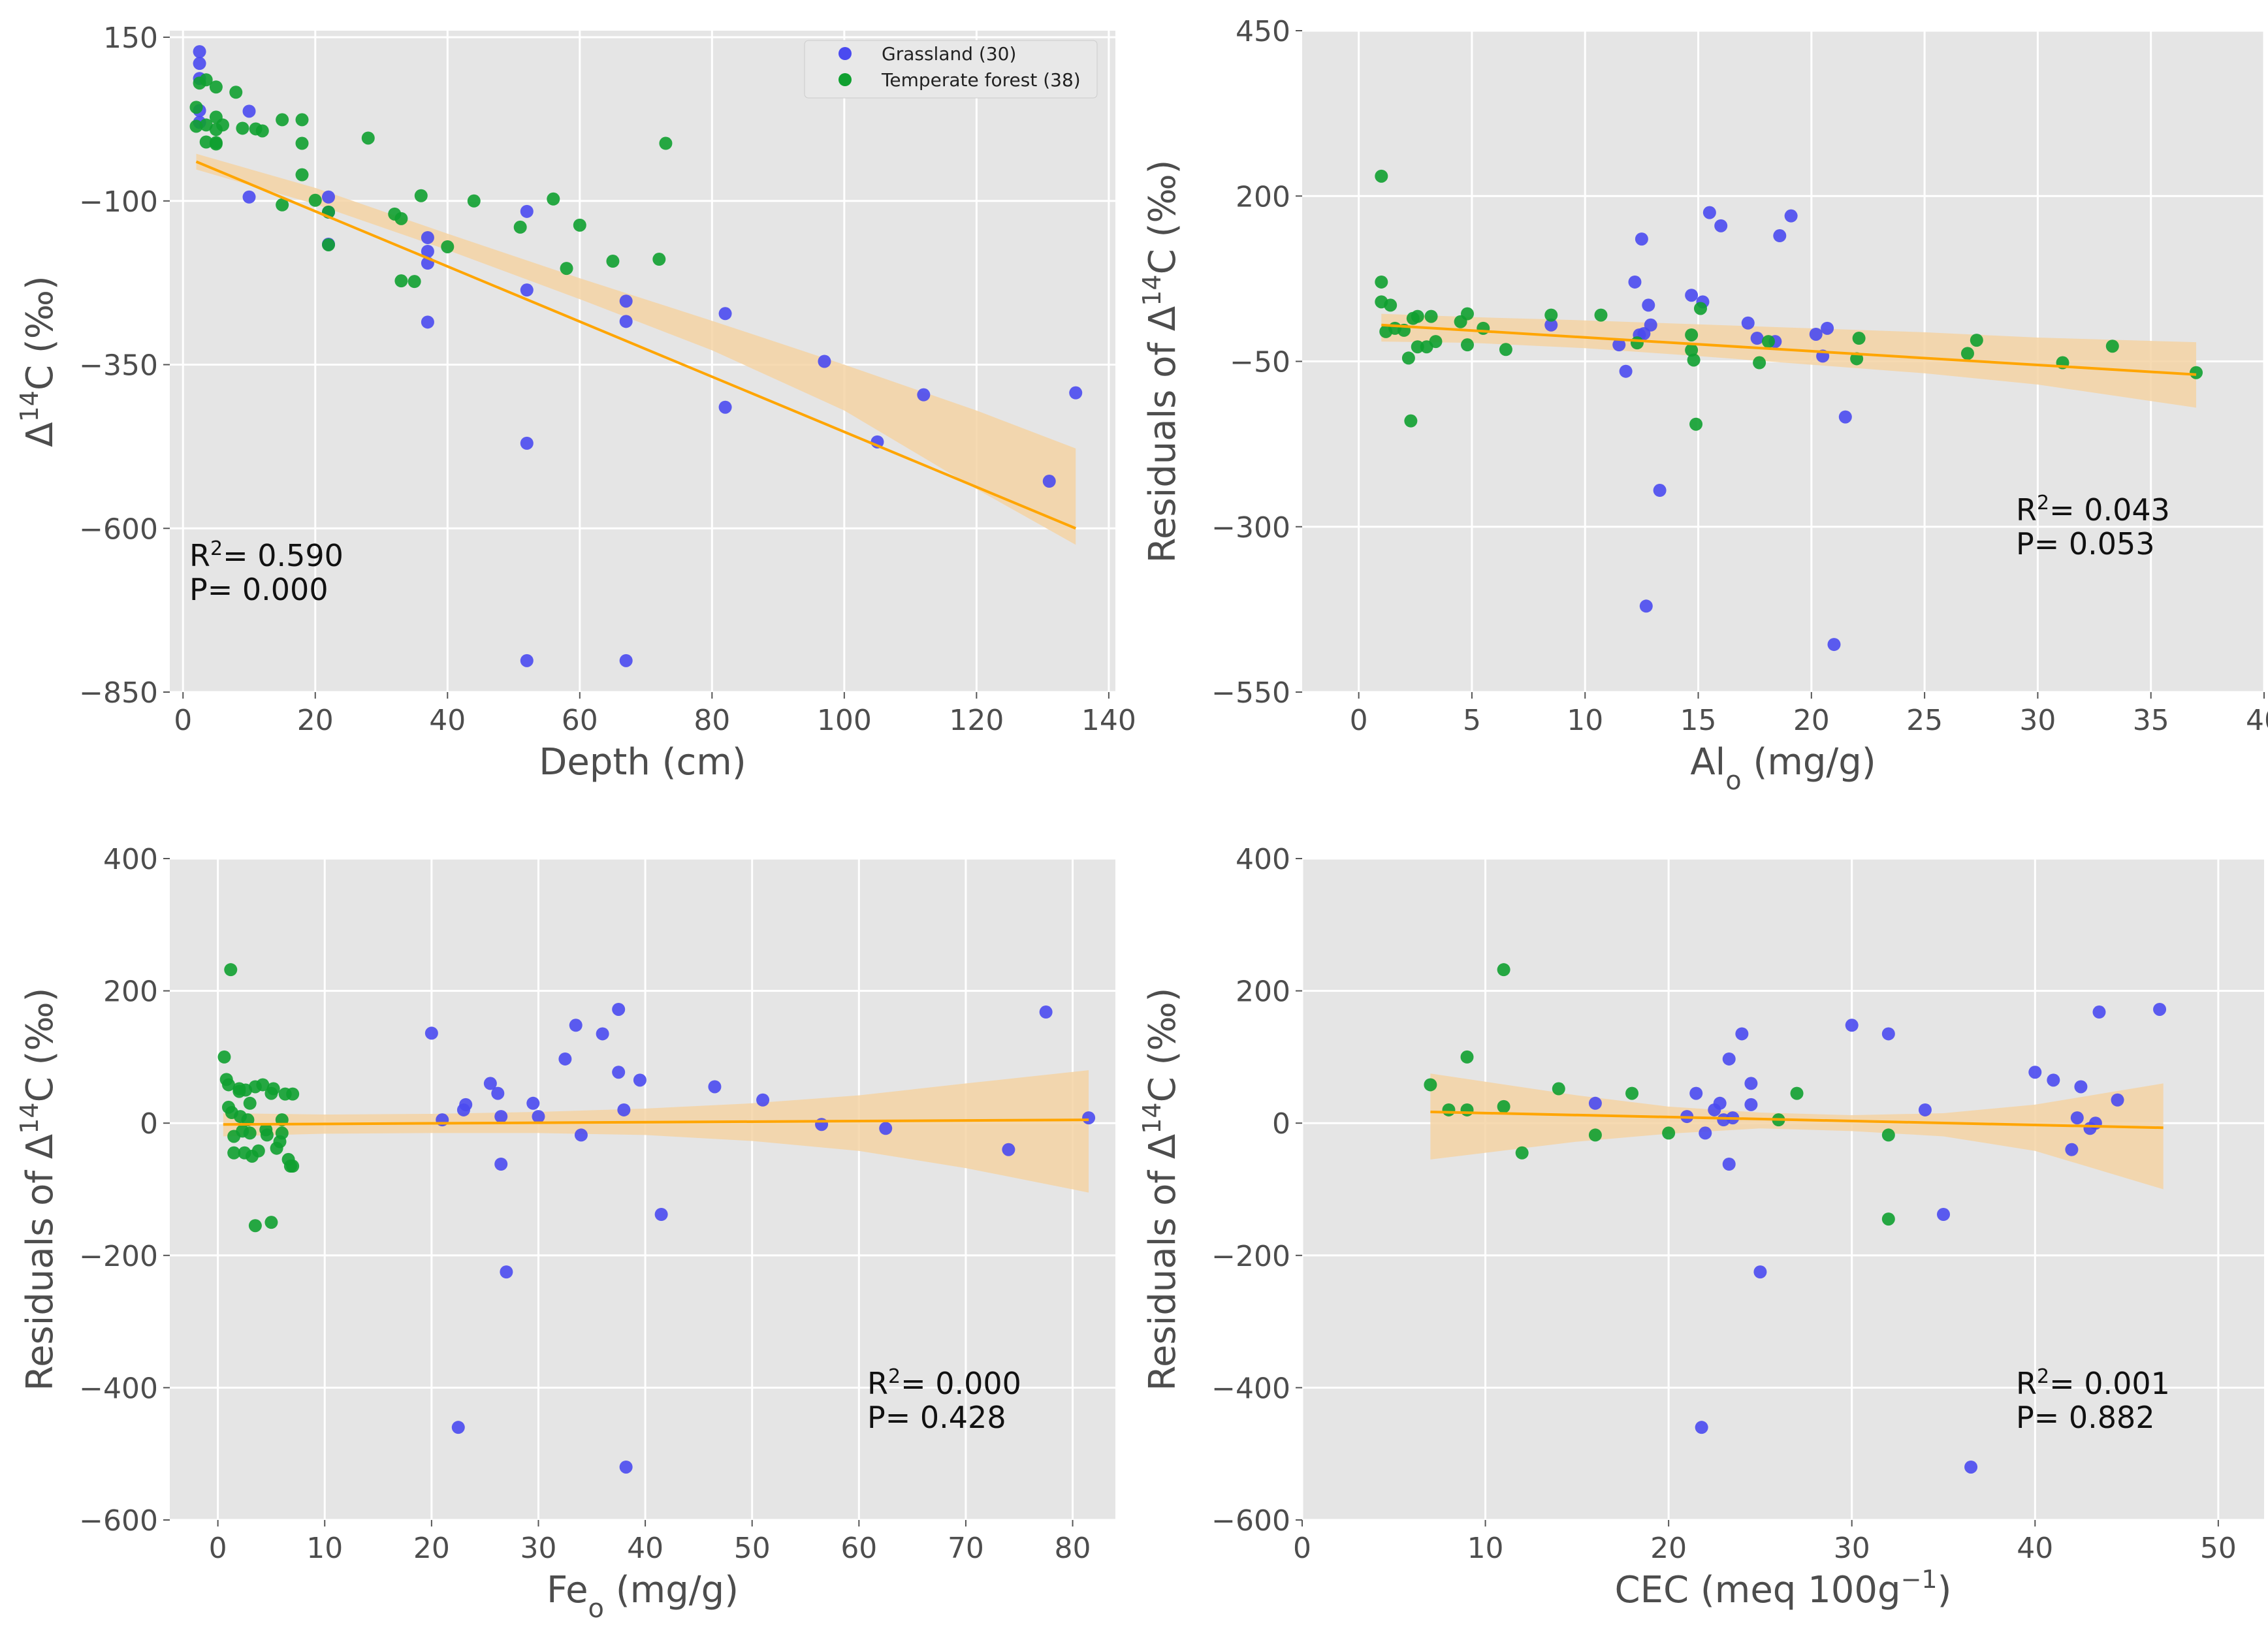 The width and height of the screenshot is (2268, 1629). I want to click on x-axis-label: CEC (meq 100g−1), so click(1783, 1588).